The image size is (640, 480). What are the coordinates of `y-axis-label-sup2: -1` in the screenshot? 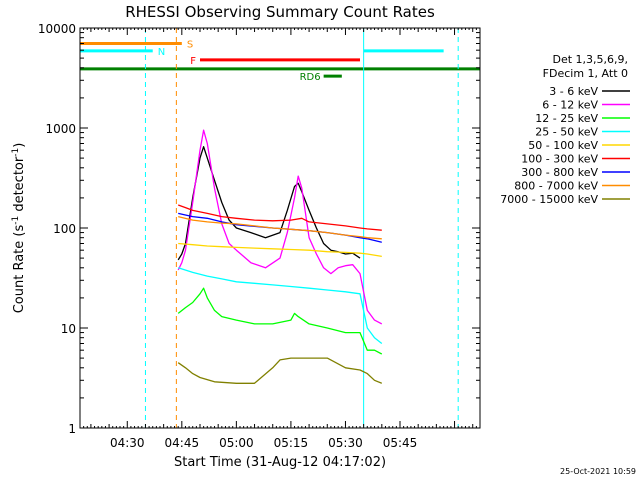 It's located at (16, 152).